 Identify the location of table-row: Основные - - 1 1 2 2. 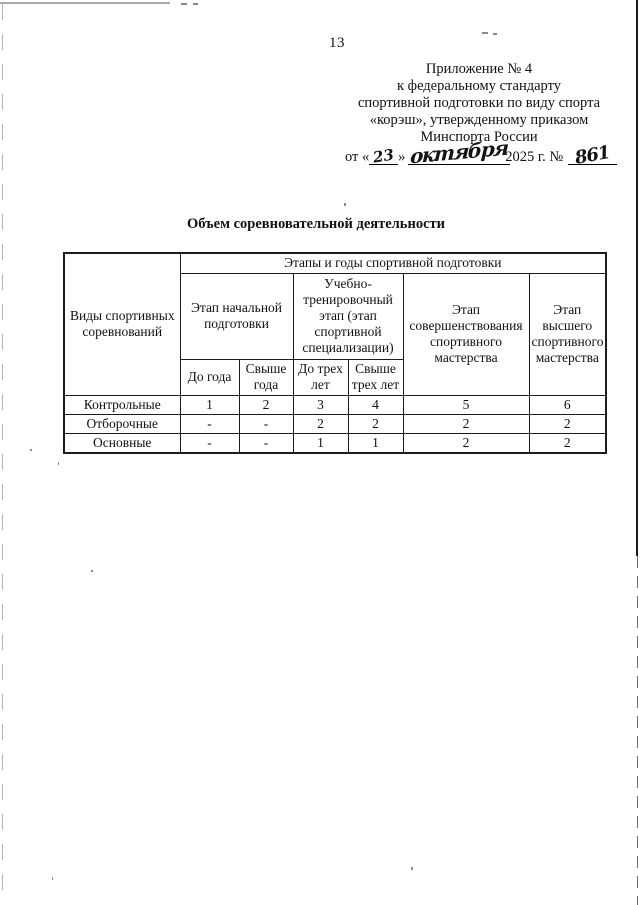
(335, 442).